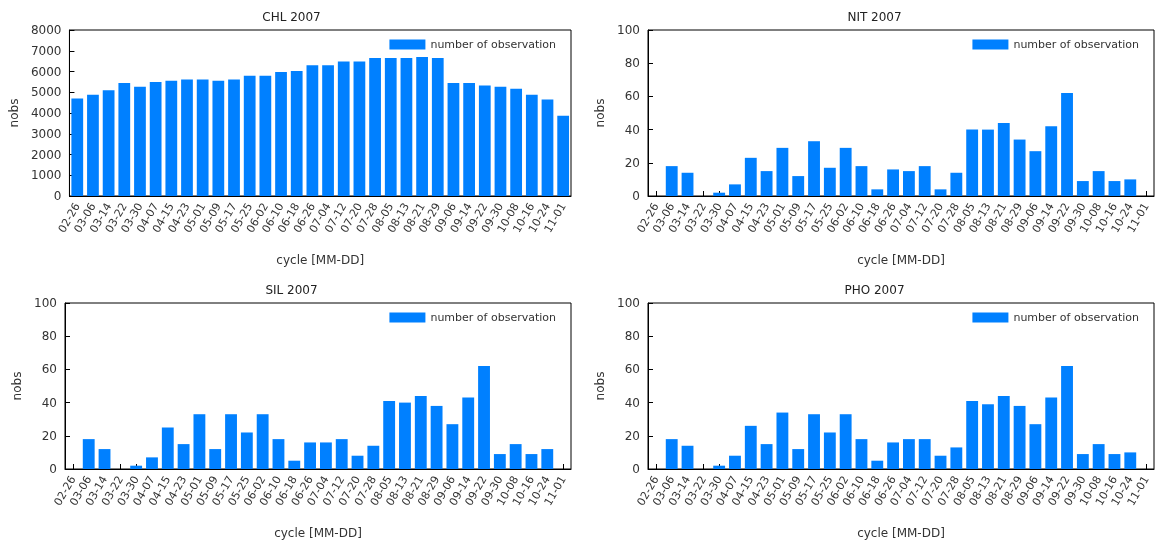 The width and height of the screenshot is (1167, 545). Describe the element at coordinates (46, 133) in the screenshot. I see `y-tick-label: 3000` at that location.